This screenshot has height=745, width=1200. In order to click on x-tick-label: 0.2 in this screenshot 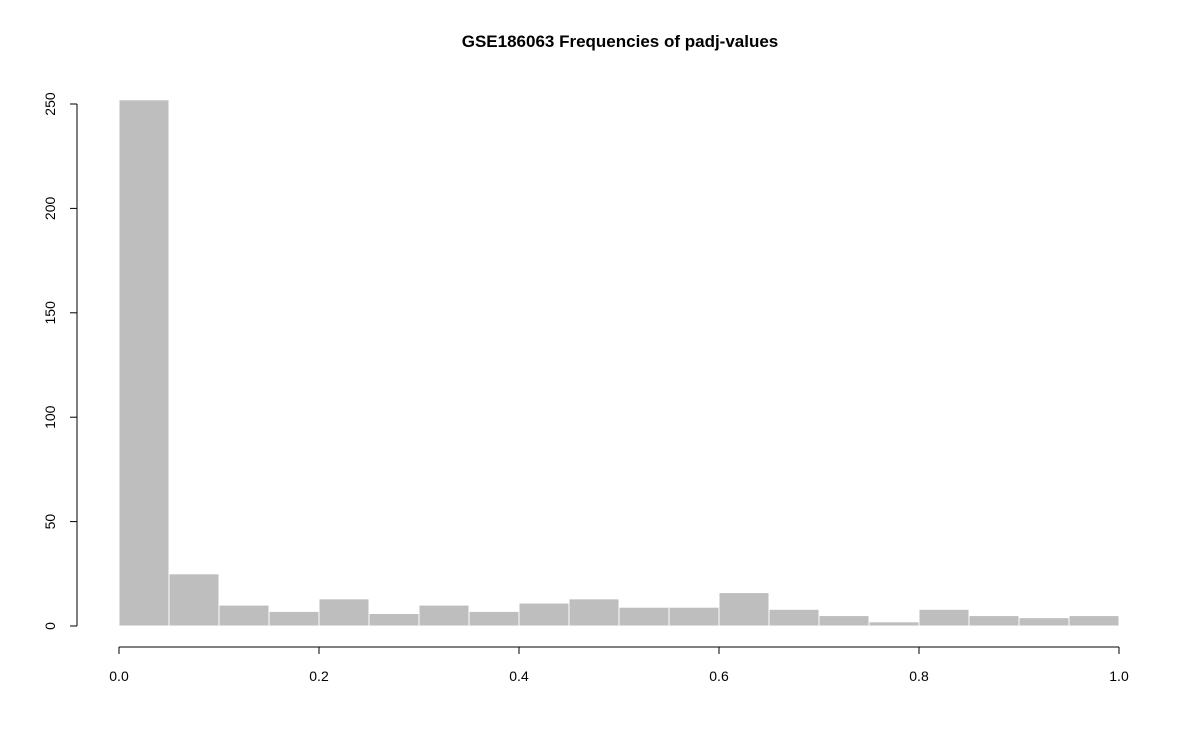, I will do `click(319, 676)`.